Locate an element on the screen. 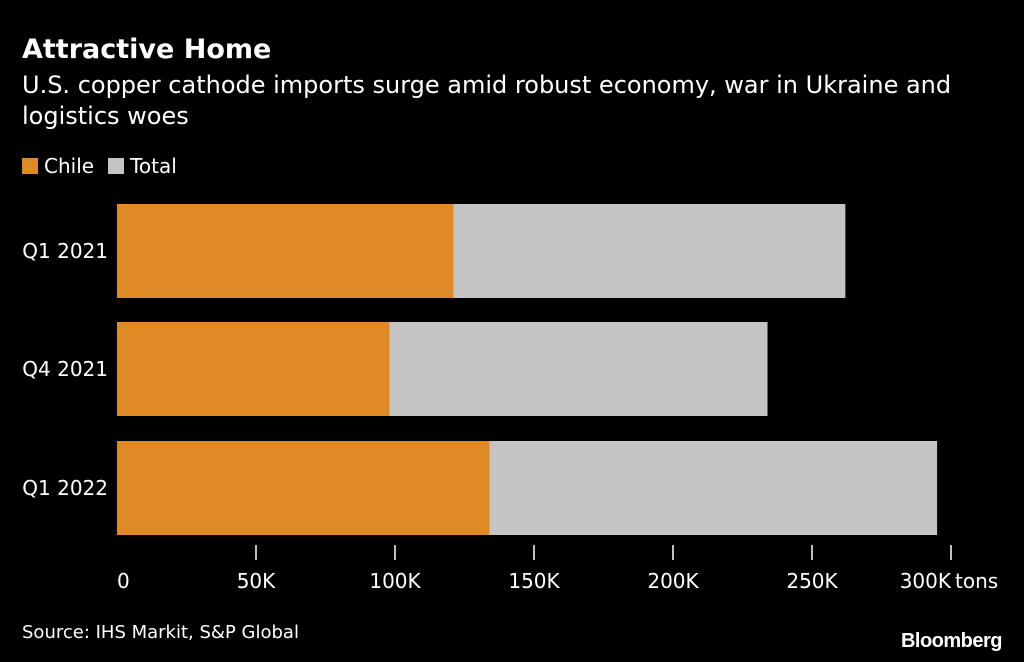 This screenshot has height=662, width=1024. bloomberg-logo: Bloomberg is located at coordinates (951, 641).